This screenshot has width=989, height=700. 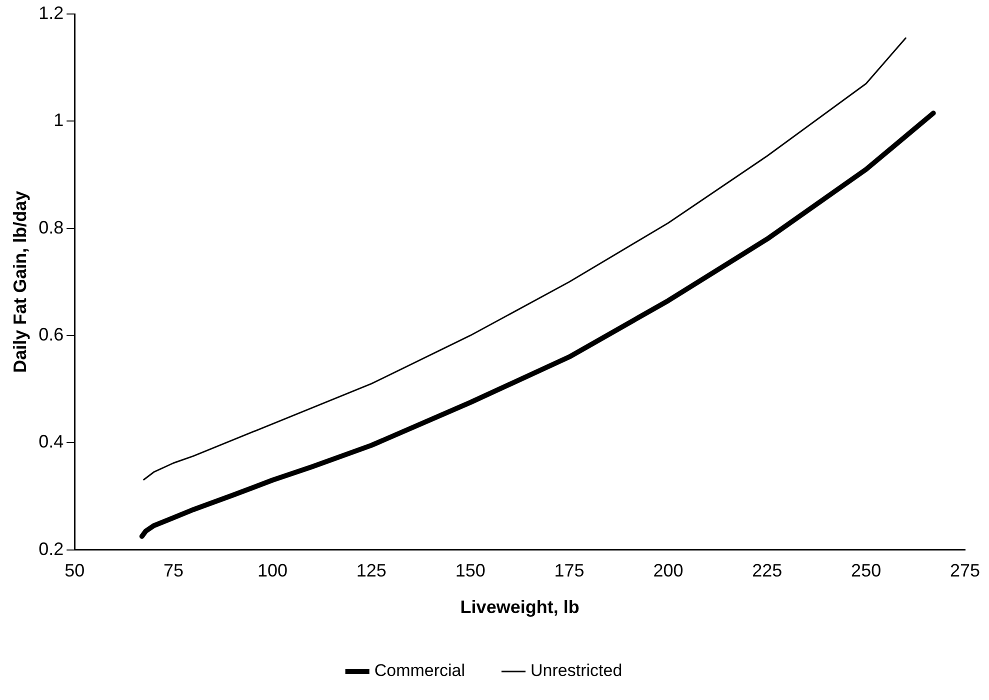 I want to click on x-tick-label: 250, so click(x=866, y=570).